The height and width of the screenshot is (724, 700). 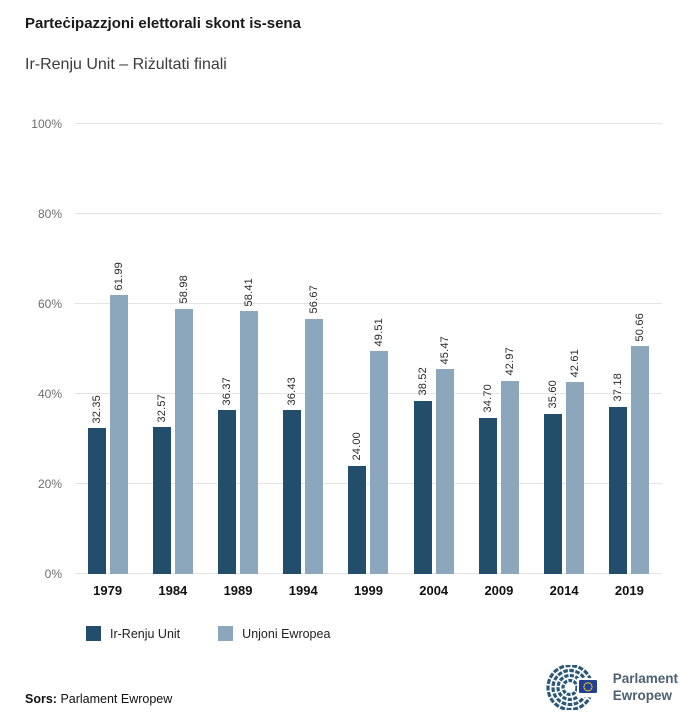 I want to click on bar-unjoni-ewropea-1984: 58.98, so click(x=183, y=424).